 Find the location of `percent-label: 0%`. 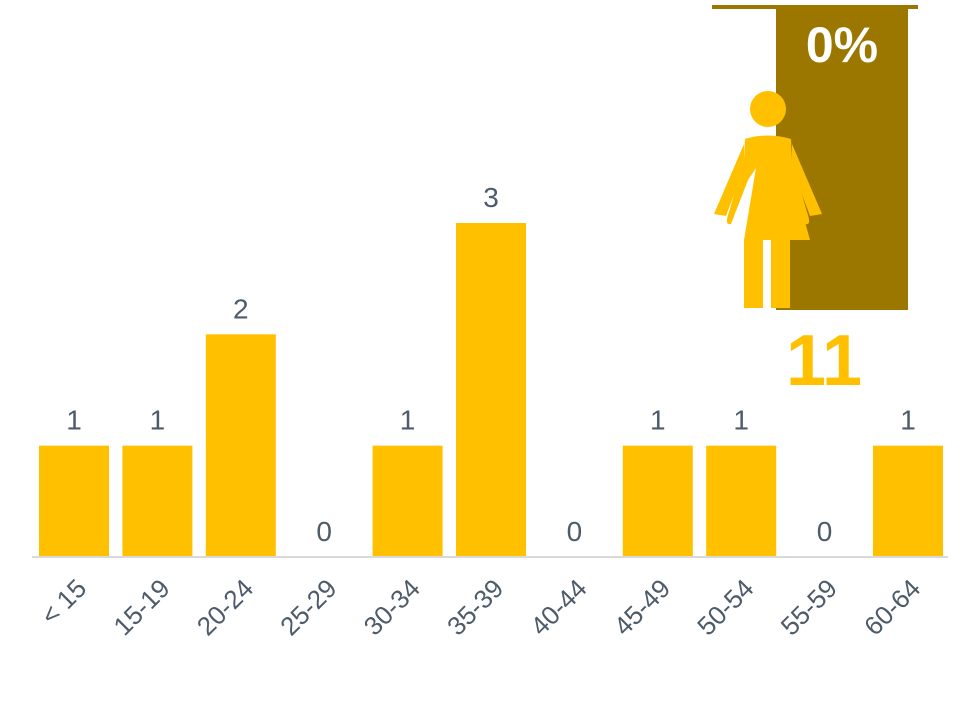

percent-label: 0% is located at coordinates (842, 45).